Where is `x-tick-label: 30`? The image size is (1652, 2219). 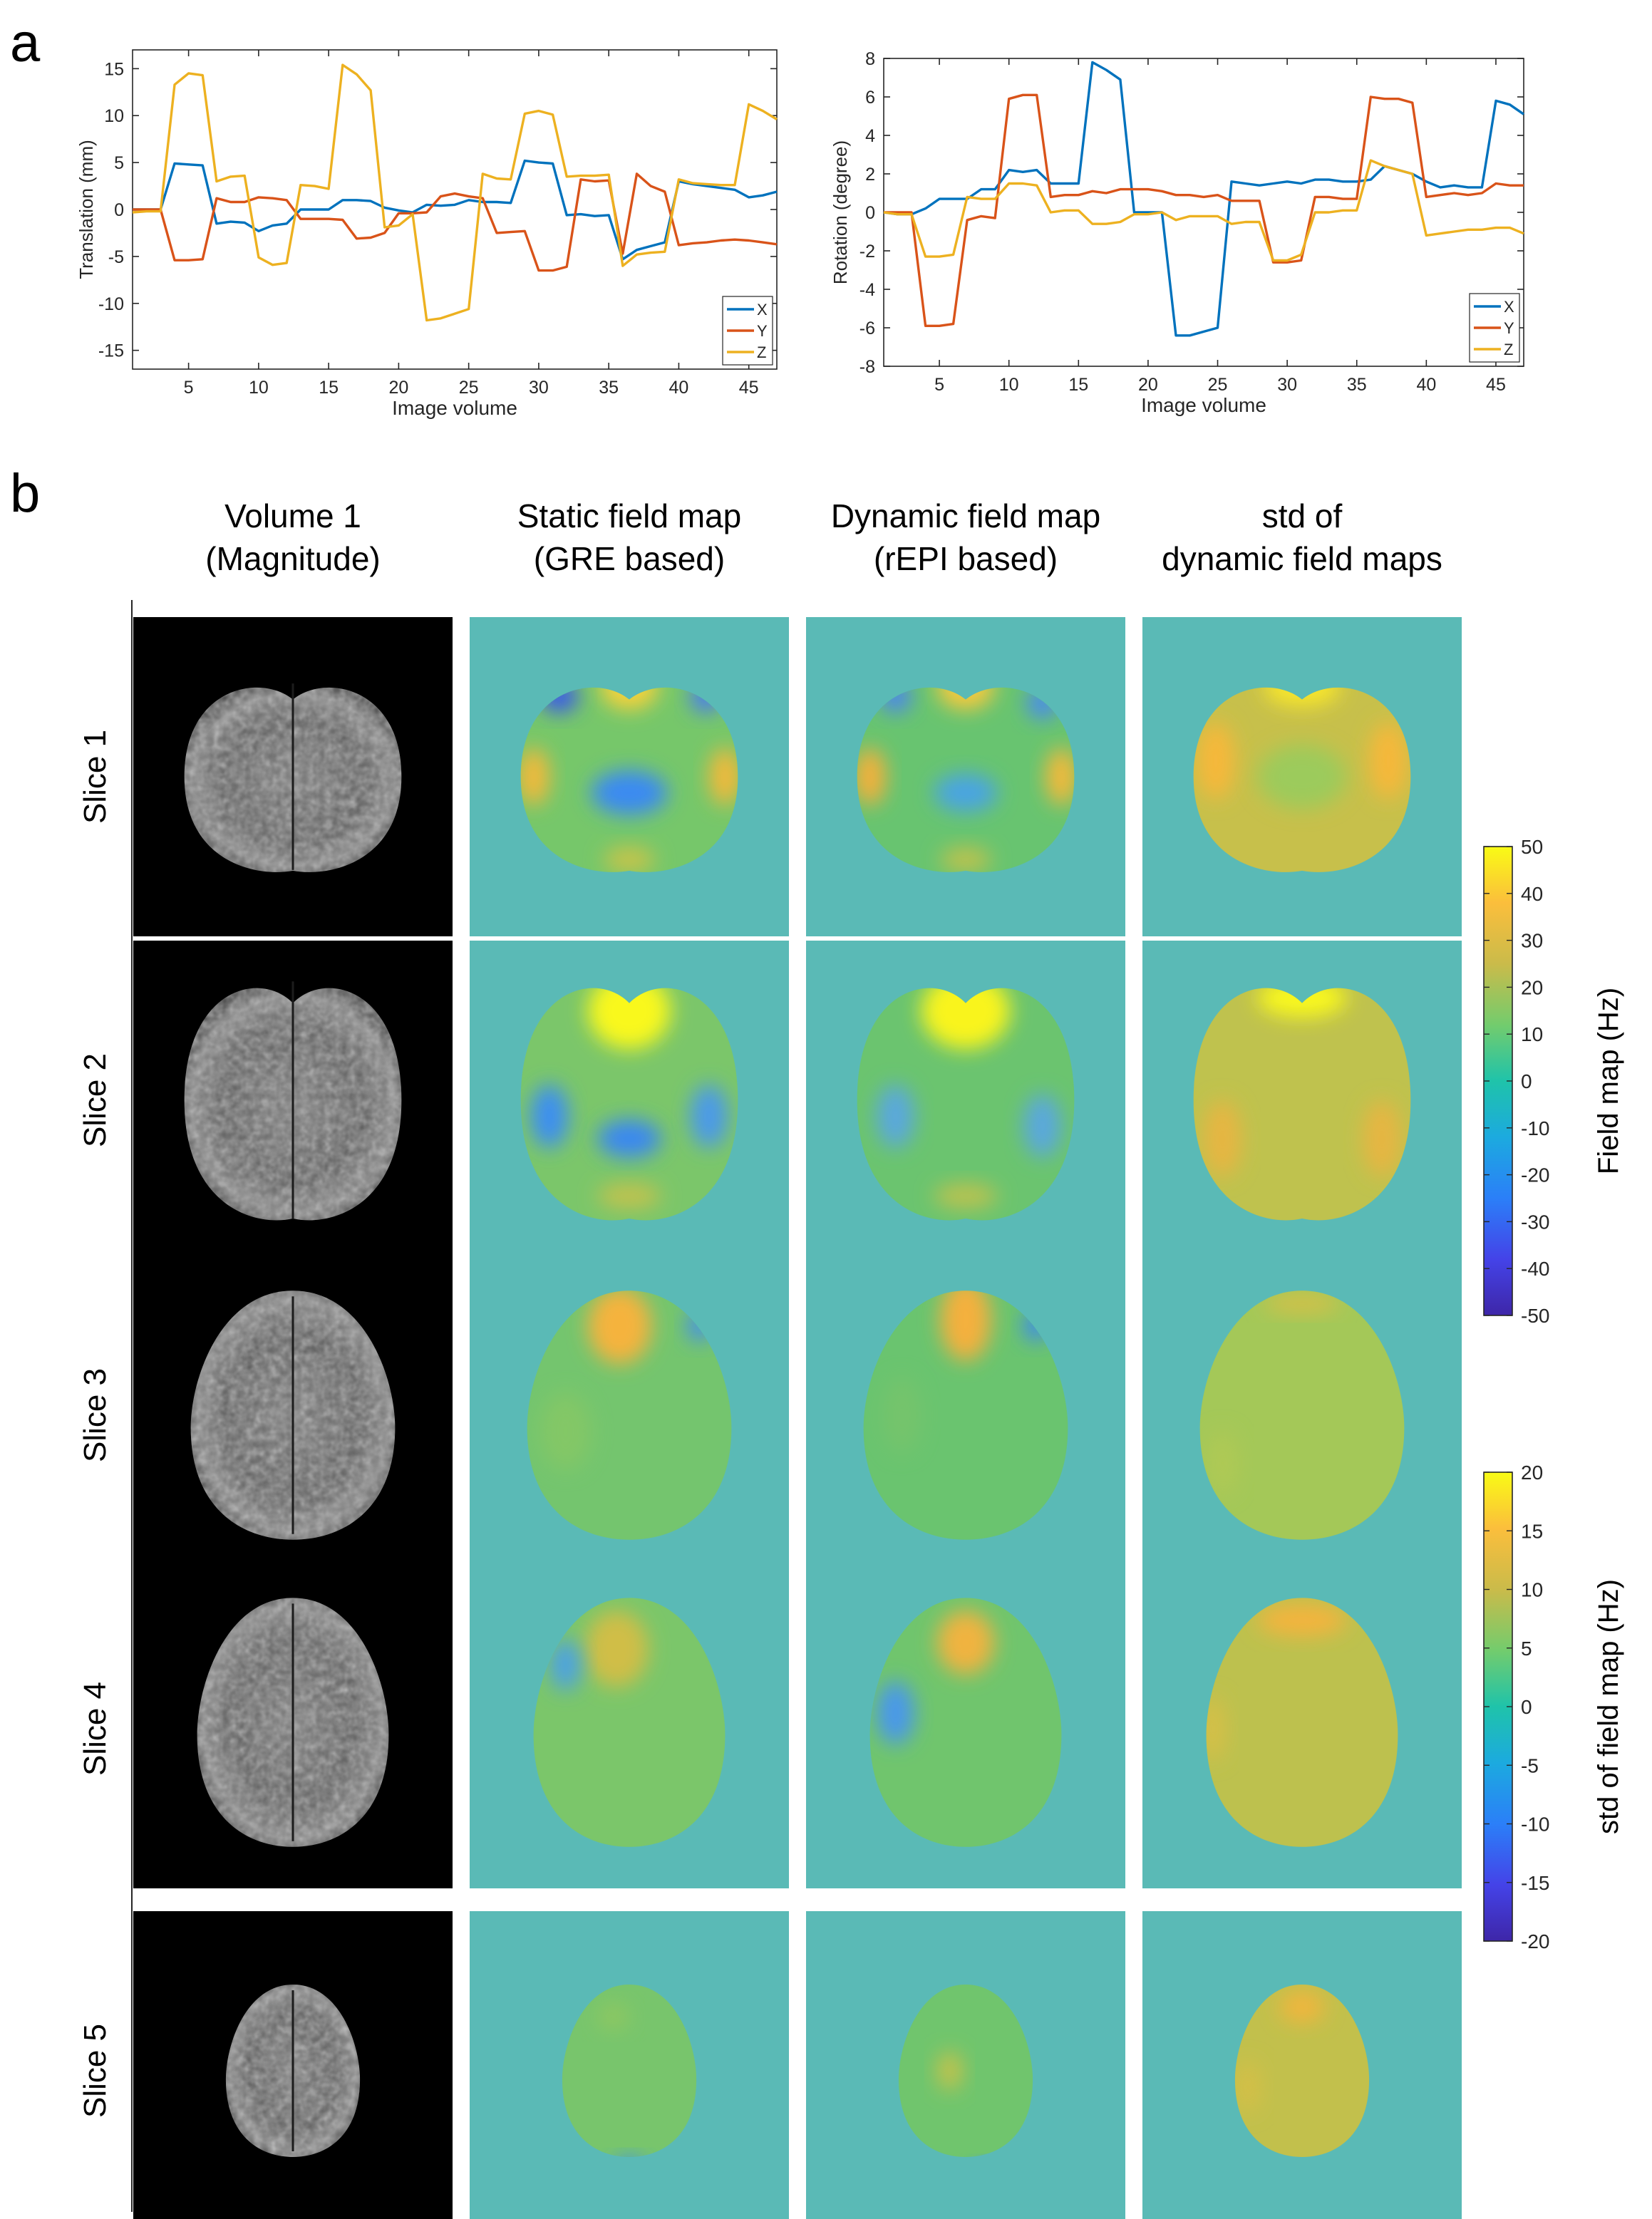 x-tick-label: 30 is located at coordinates (1287, 385).